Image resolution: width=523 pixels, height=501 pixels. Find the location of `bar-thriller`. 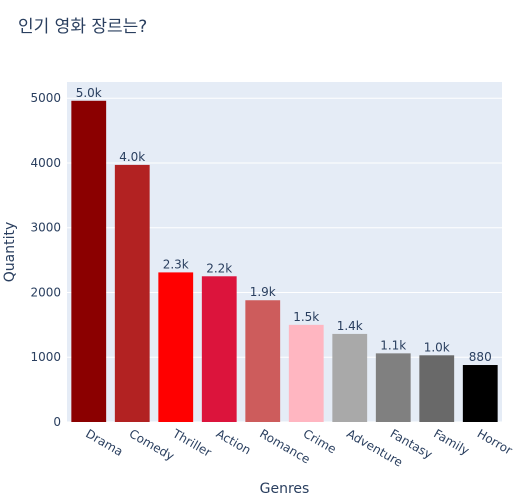

bar-thriller is located at coordinates (176, 347).